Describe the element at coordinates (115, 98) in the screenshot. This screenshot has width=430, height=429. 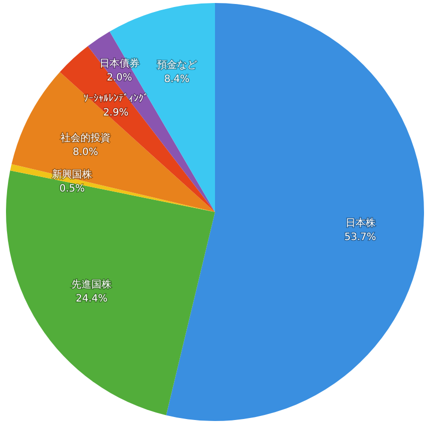
I see `slice-label: ｿｰｼｬﾙﾚﾝﾃﾞｨﾝｸﾞ` at that location.